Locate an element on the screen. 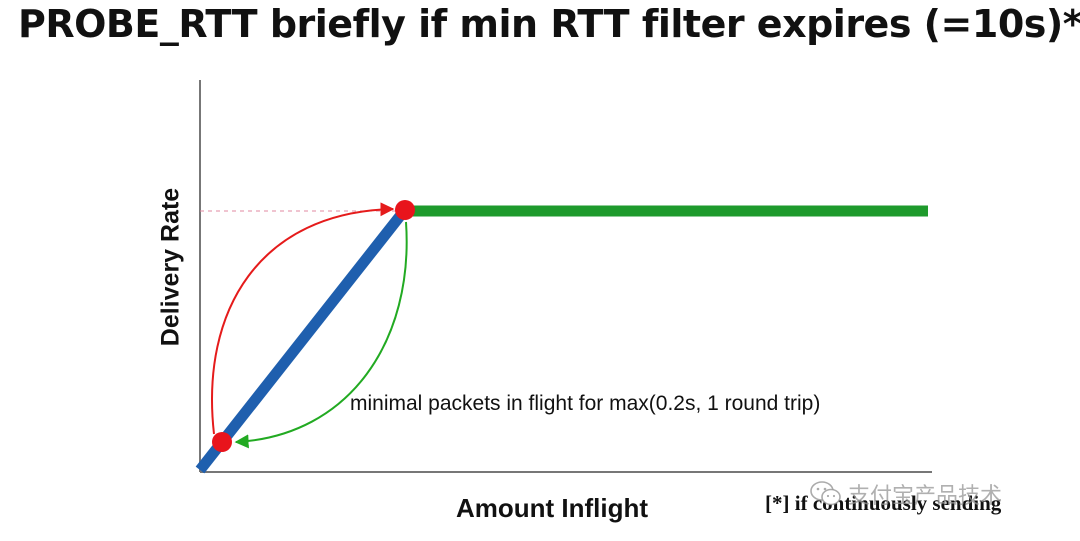 Image resolution: width=1080 pixels, height=541 pixels. bdp-operating-point is located at coordinates (405, 210).